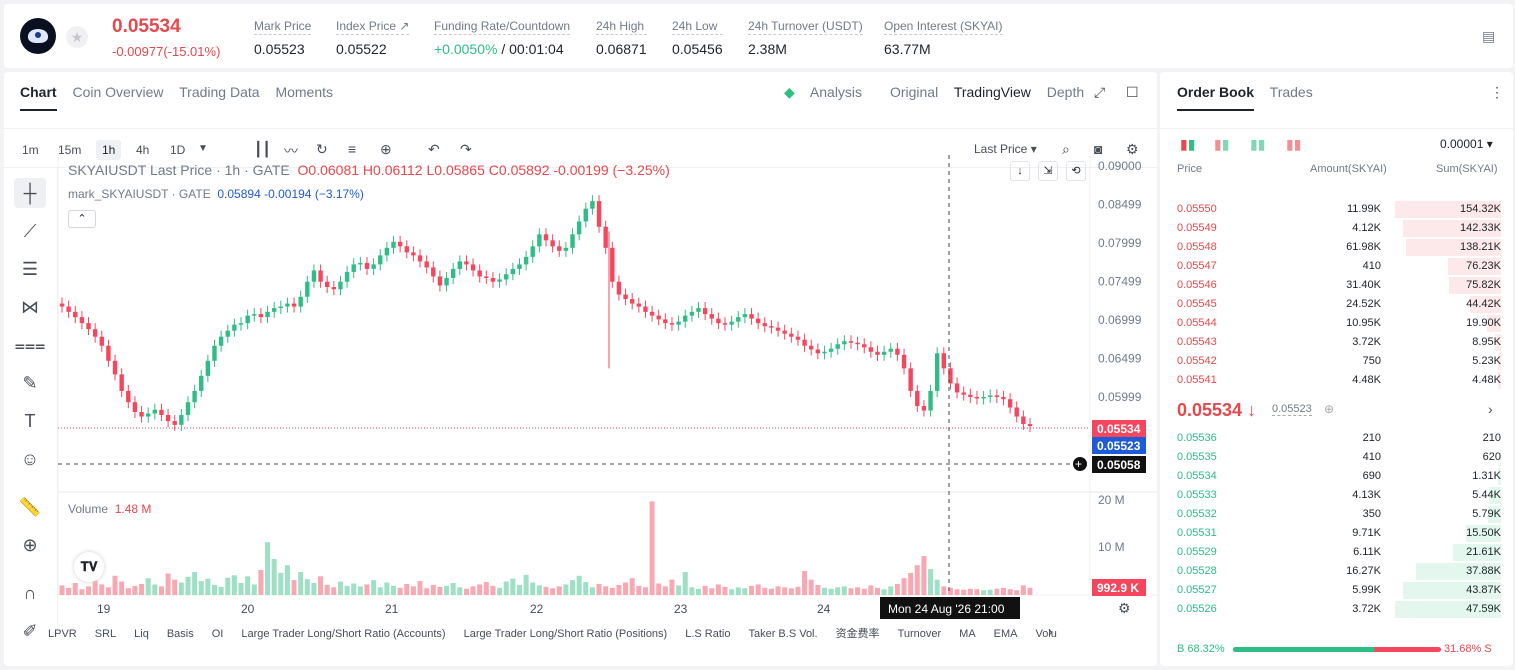 Image resolution: width=1515 pixels, height=670 pixels. What do you see at coordinates (1339, 209) in the screenshot?
I see `orderbook-row: 0.05550 11.99K 154.32K` at bounding box center [1339, 209].